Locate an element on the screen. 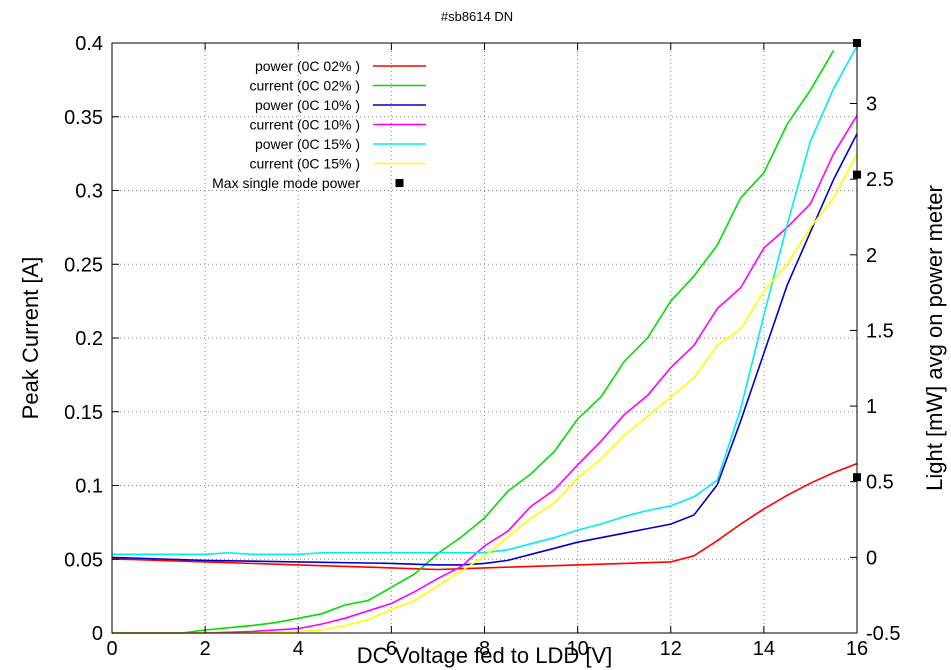  legend-label-power-0c-02: power (0C 02% ) is located at coordinates (307, 66).